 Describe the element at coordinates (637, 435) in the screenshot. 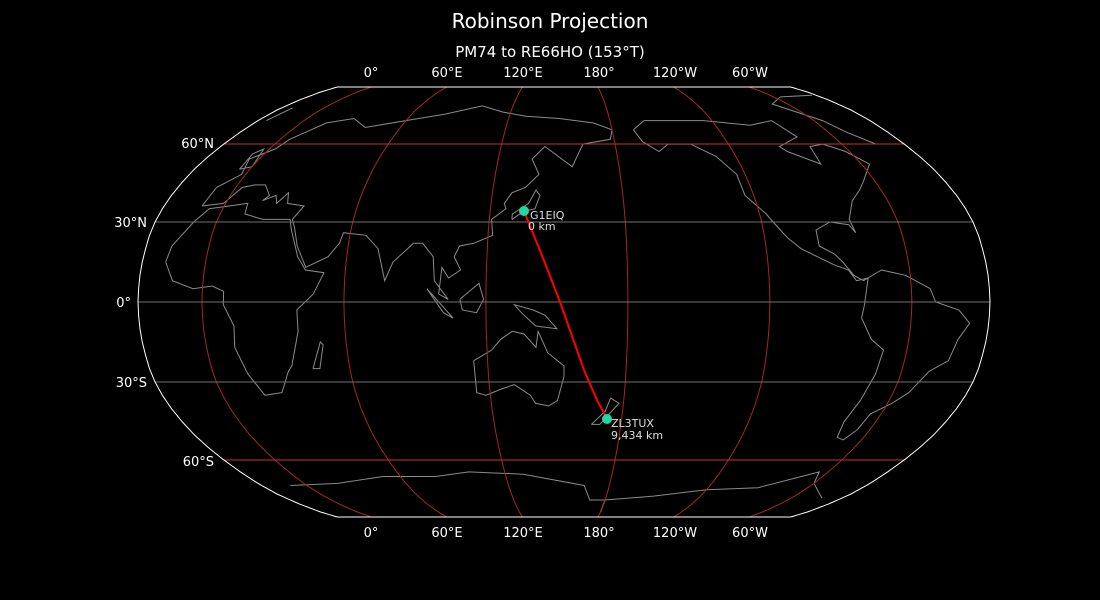

I see `end-station-distance: 9,434 km` at that location.